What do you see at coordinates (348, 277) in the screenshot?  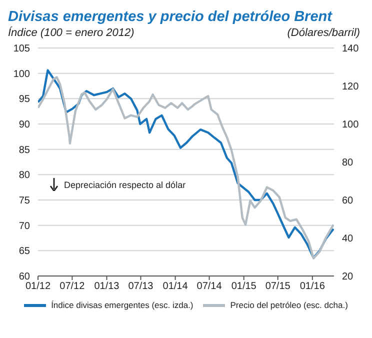 I see `y2-tick-label: 20` at bounding box center [348, 277].